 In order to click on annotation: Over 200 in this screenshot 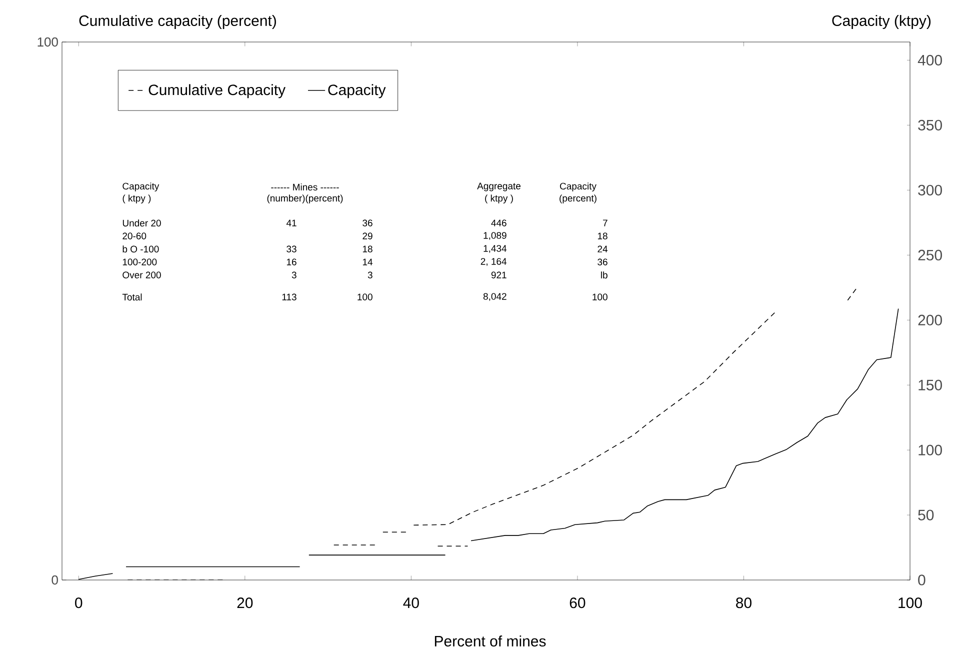, I will do `click(141, 275)`.